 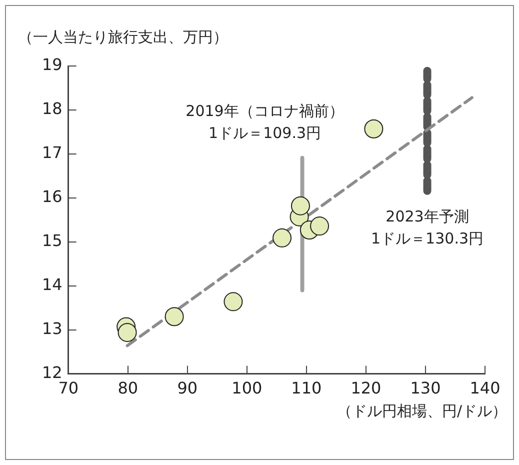 I want to click on annotation: 2019年（コロナ禍前）, so click(x=265, y=111).